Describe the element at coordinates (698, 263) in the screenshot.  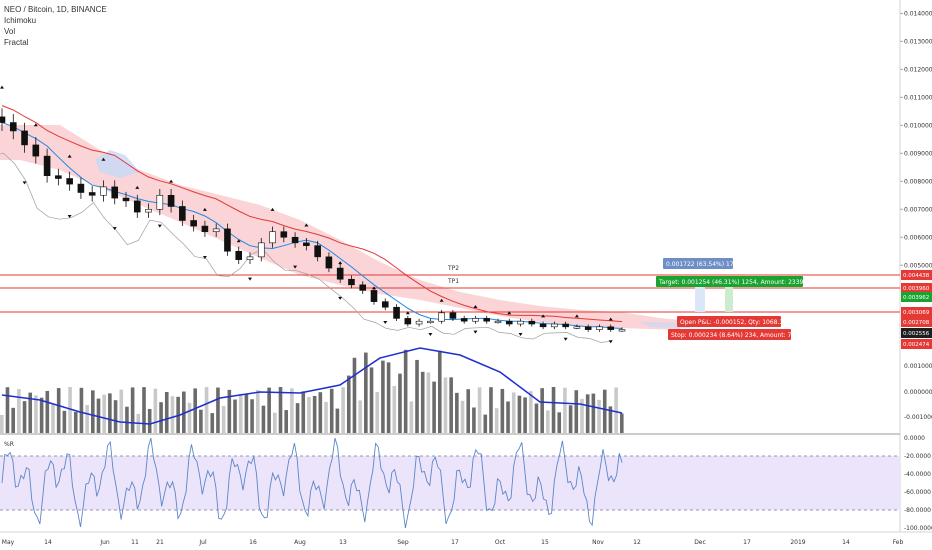
I see `range-tag` at that location.